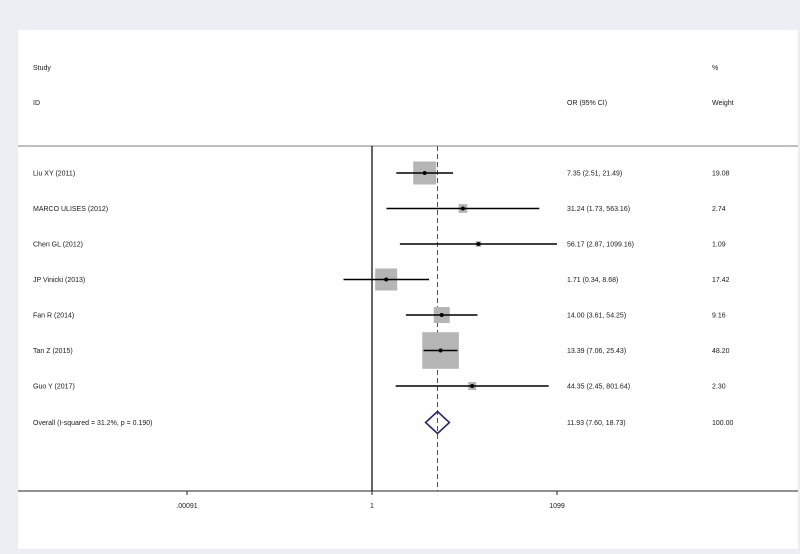 The height and width of the screenshot is (554, 800). I want to click on header-pct-label: %, so click(715, 68).